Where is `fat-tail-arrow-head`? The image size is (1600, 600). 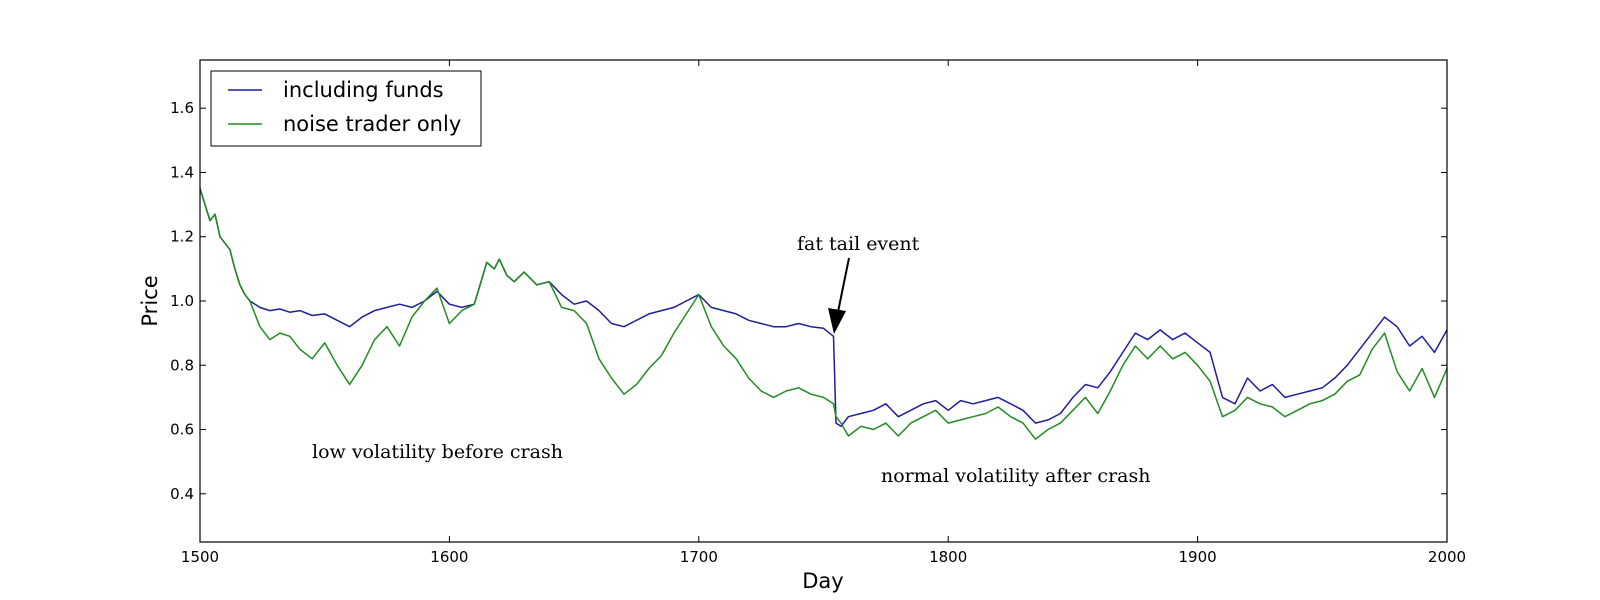
fat-tail-arrow-head is located at coordinates (837, 321).